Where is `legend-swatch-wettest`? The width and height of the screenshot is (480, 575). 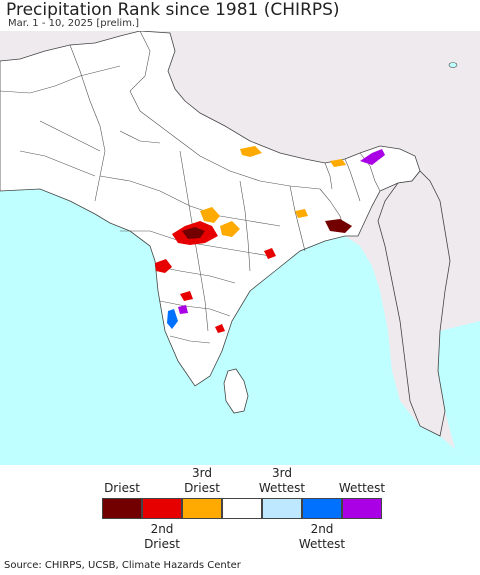 legend-swatch-wettest is located at coordinates (362, 508).